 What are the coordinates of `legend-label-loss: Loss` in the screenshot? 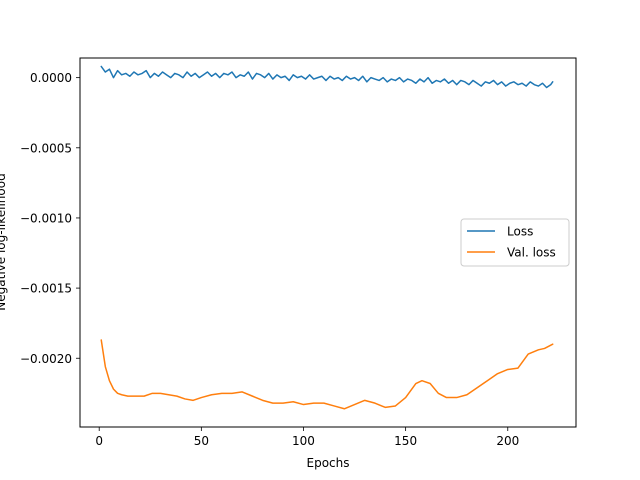 It's located at (520, 232).